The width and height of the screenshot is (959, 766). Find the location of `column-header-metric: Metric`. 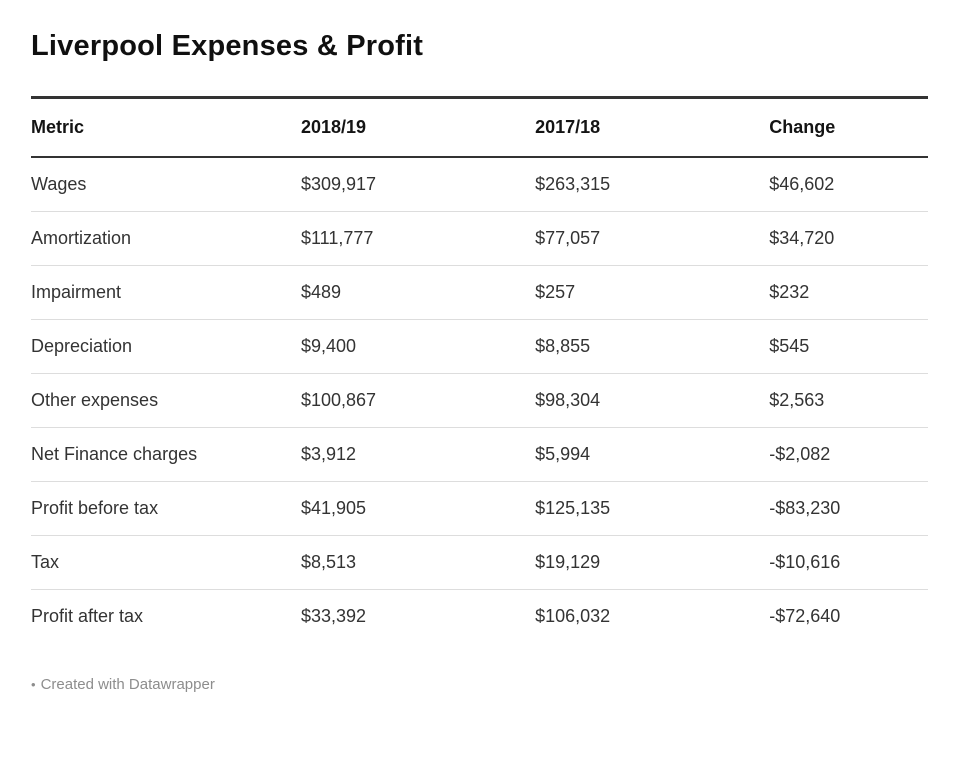

column-header-metric: Metric is located at coordinates (166, 127).